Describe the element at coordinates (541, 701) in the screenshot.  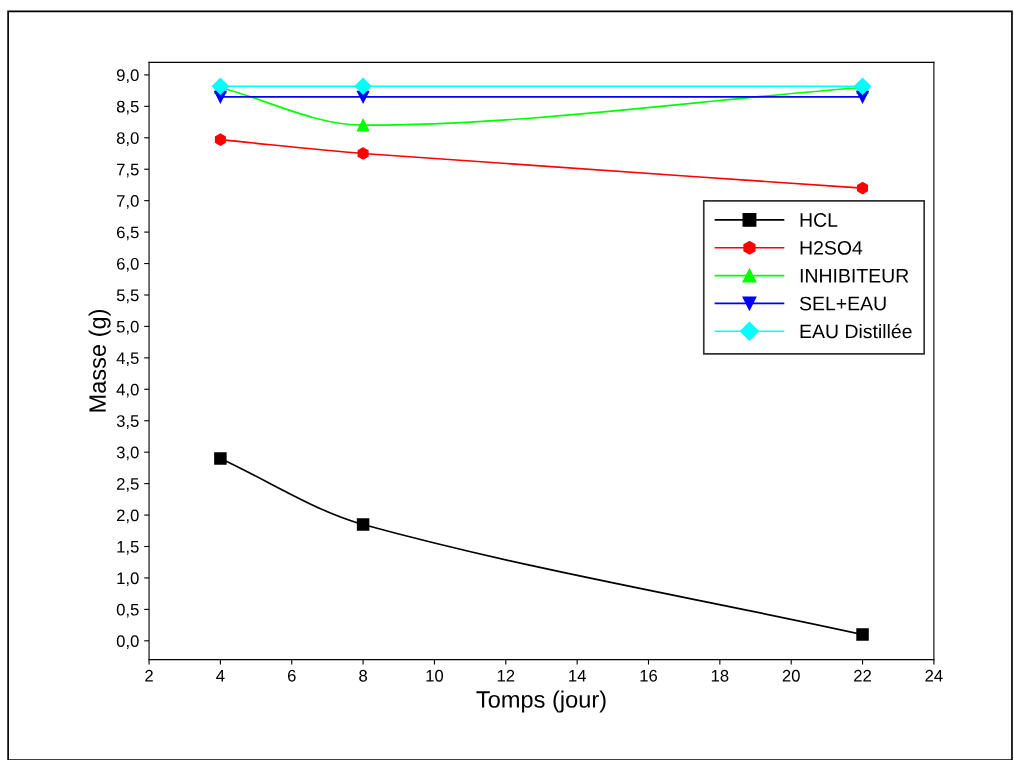
I see `x-axis-title: Tomps (jour)` at that location.